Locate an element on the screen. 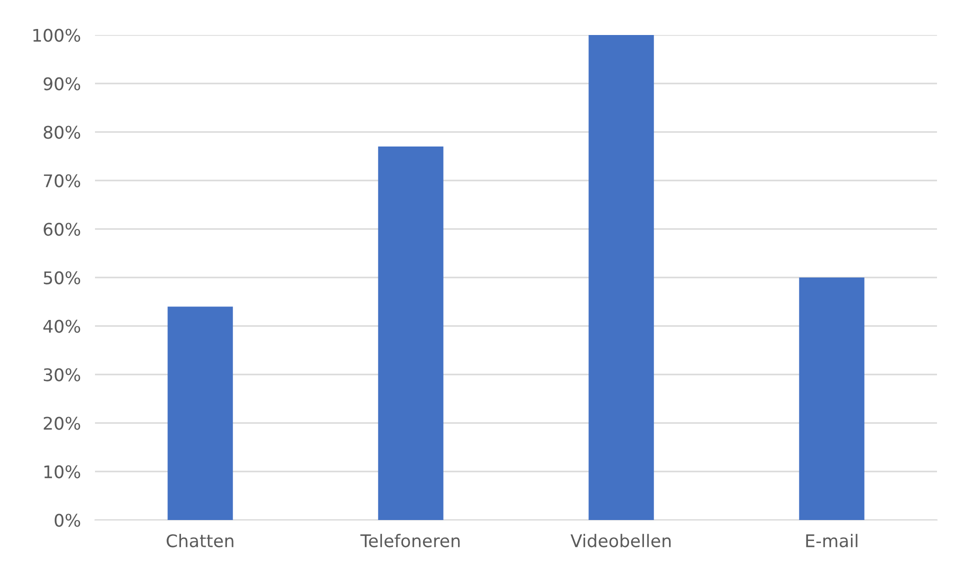 The height and width of the screenshot is (578, 957). y-tick-label: 30% is located at coordinates (62, 375).